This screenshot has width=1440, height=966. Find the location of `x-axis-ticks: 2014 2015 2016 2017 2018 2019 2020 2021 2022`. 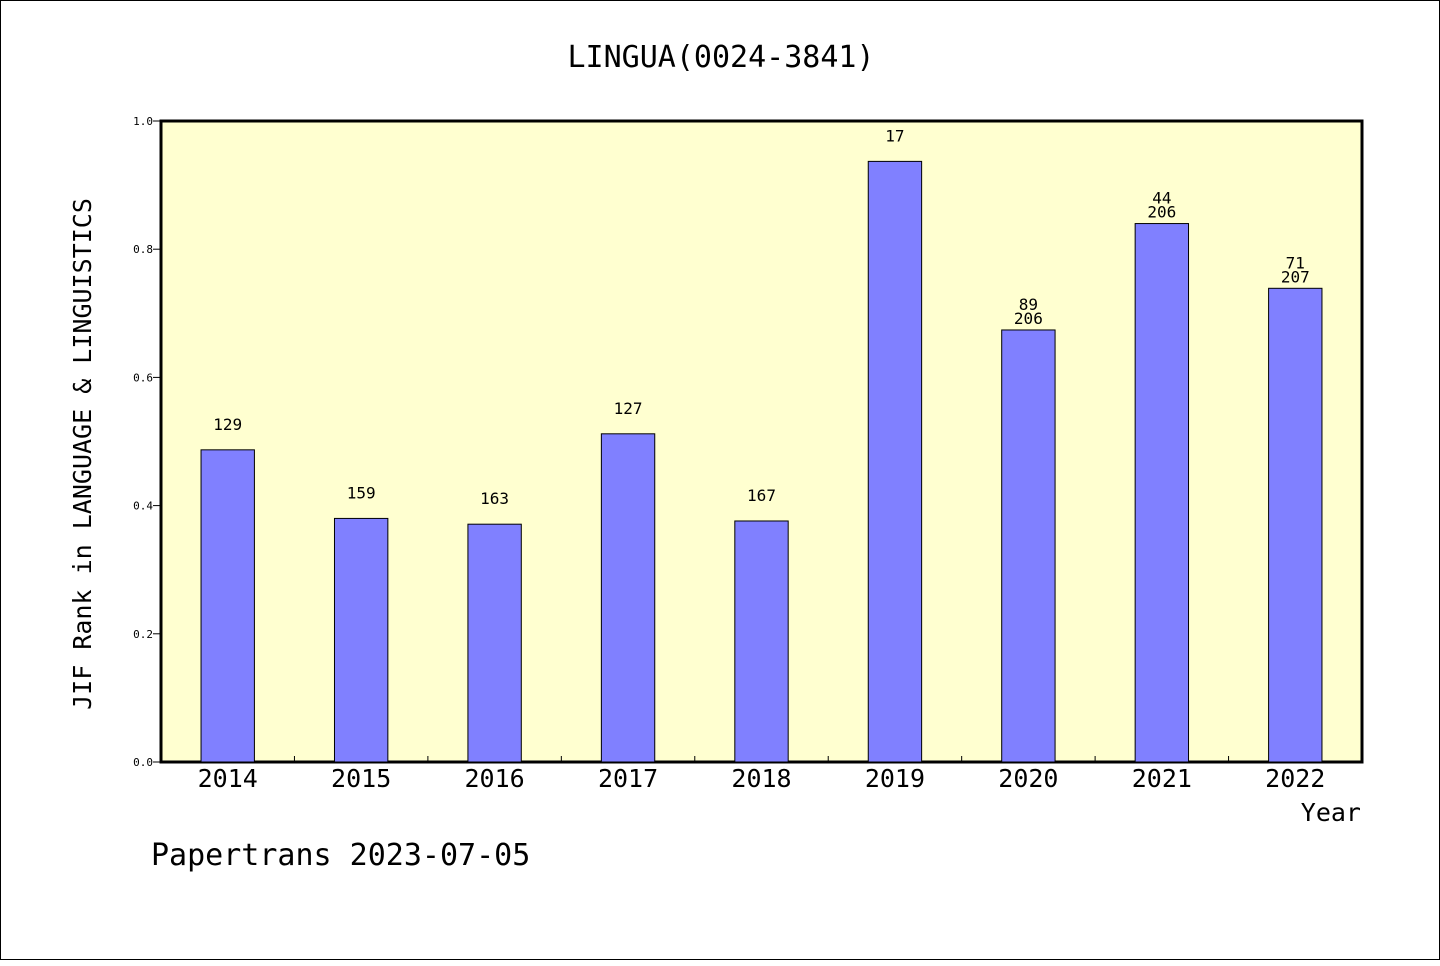

x-axis-ticks: 2014 2015 2016 2017 2018 2019 2020 2021 2022 is located at coordinates (761, 774).